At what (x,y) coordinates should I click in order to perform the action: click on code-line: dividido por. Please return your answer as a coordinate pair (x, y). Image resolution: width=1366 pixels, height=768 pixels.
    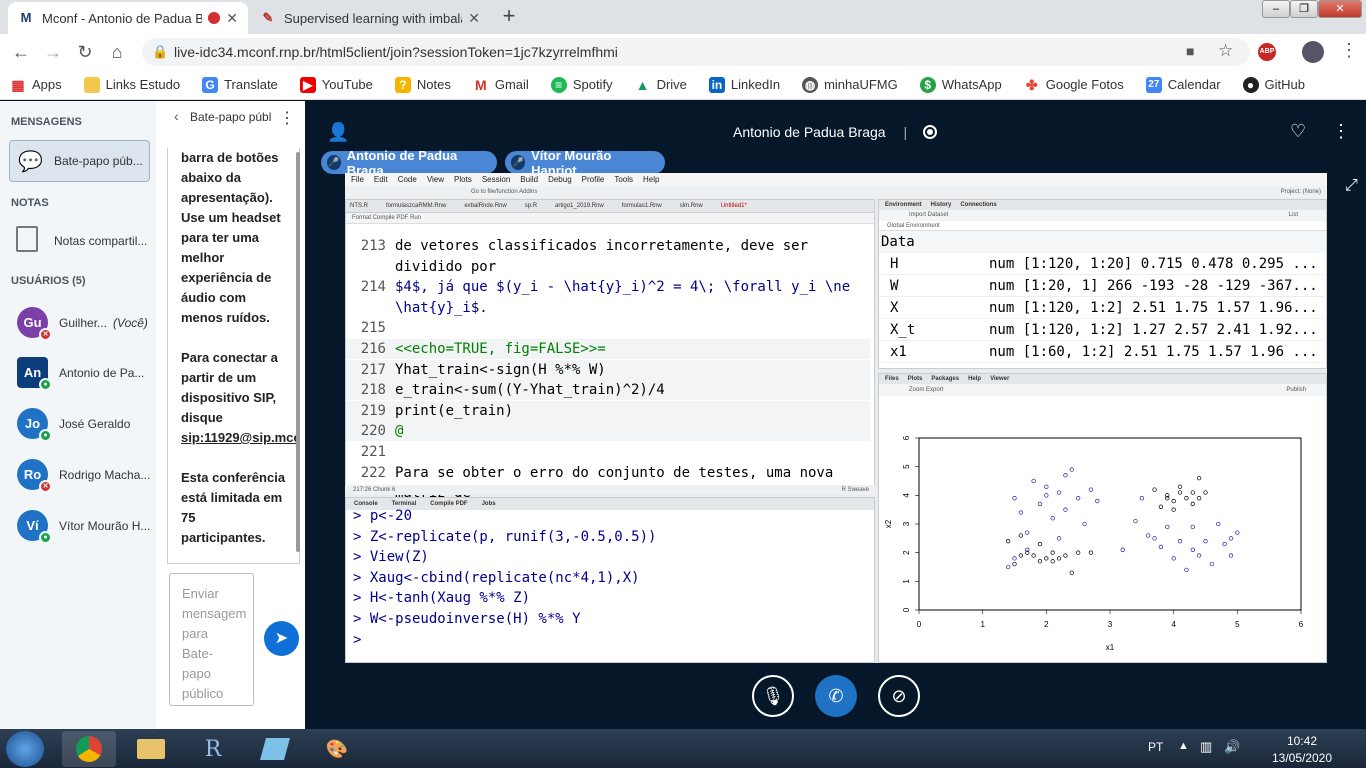
    Looking at the image, I should click on (608, 267).